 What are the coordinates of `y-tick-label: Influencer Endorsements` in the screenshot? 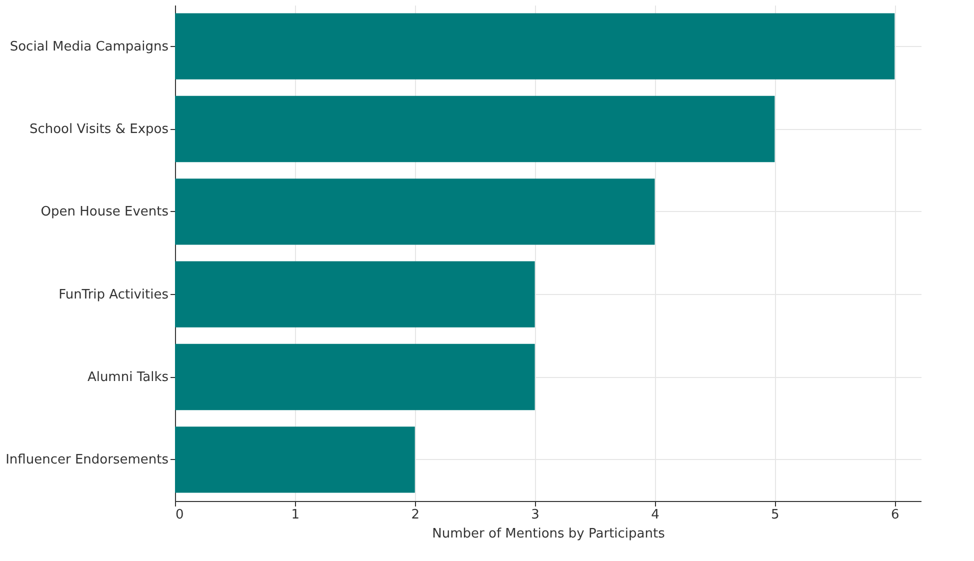 It's located at (87, 460).